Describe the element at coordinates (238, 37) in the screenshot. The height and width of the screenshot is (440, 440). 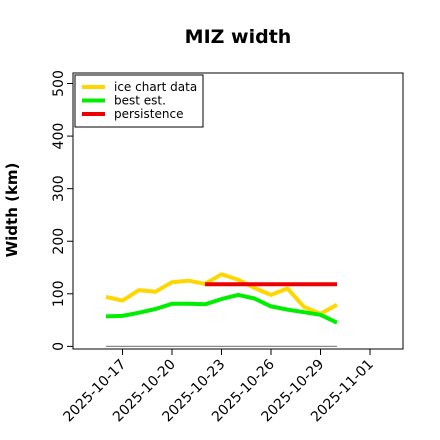
I see `chart-title: MIZ width` at that location.